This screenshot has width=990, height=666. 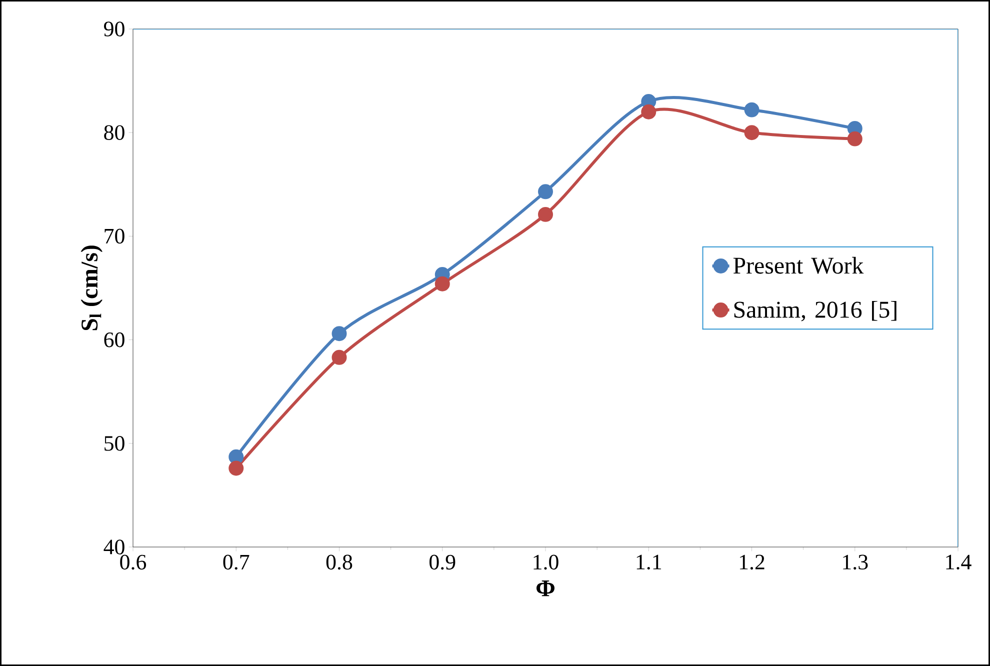 I want to click on legend-label: Samim, 2016 [5], so click(x=815, y=311).